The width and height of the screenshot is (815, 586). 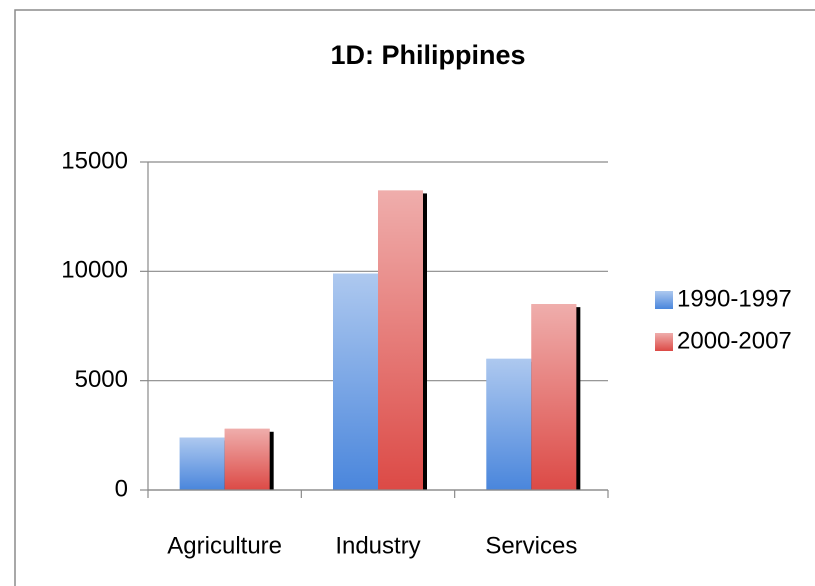 What do you see at coordinates (94, 270) in the screenshot?
I see `y-tick-label: 10000` at bounding box center [94, 270].